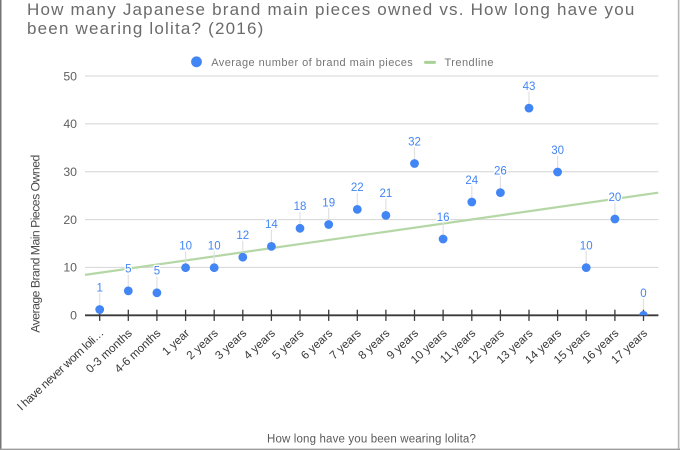  Describe the element at coordinates (443, 218) in the screenshot. I see `svg-text: 16` at that location.